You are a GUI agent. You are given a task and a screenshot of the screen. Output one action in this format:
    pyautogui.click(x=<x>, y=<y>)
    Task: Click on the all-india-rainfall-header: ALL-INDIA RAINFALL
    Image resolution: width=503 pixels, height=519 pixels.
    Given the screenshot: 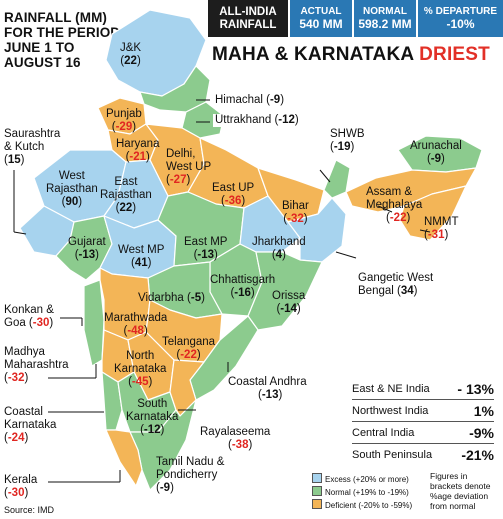 What is the action you would take?
    pyautogui.click(x=248, y=18)
    